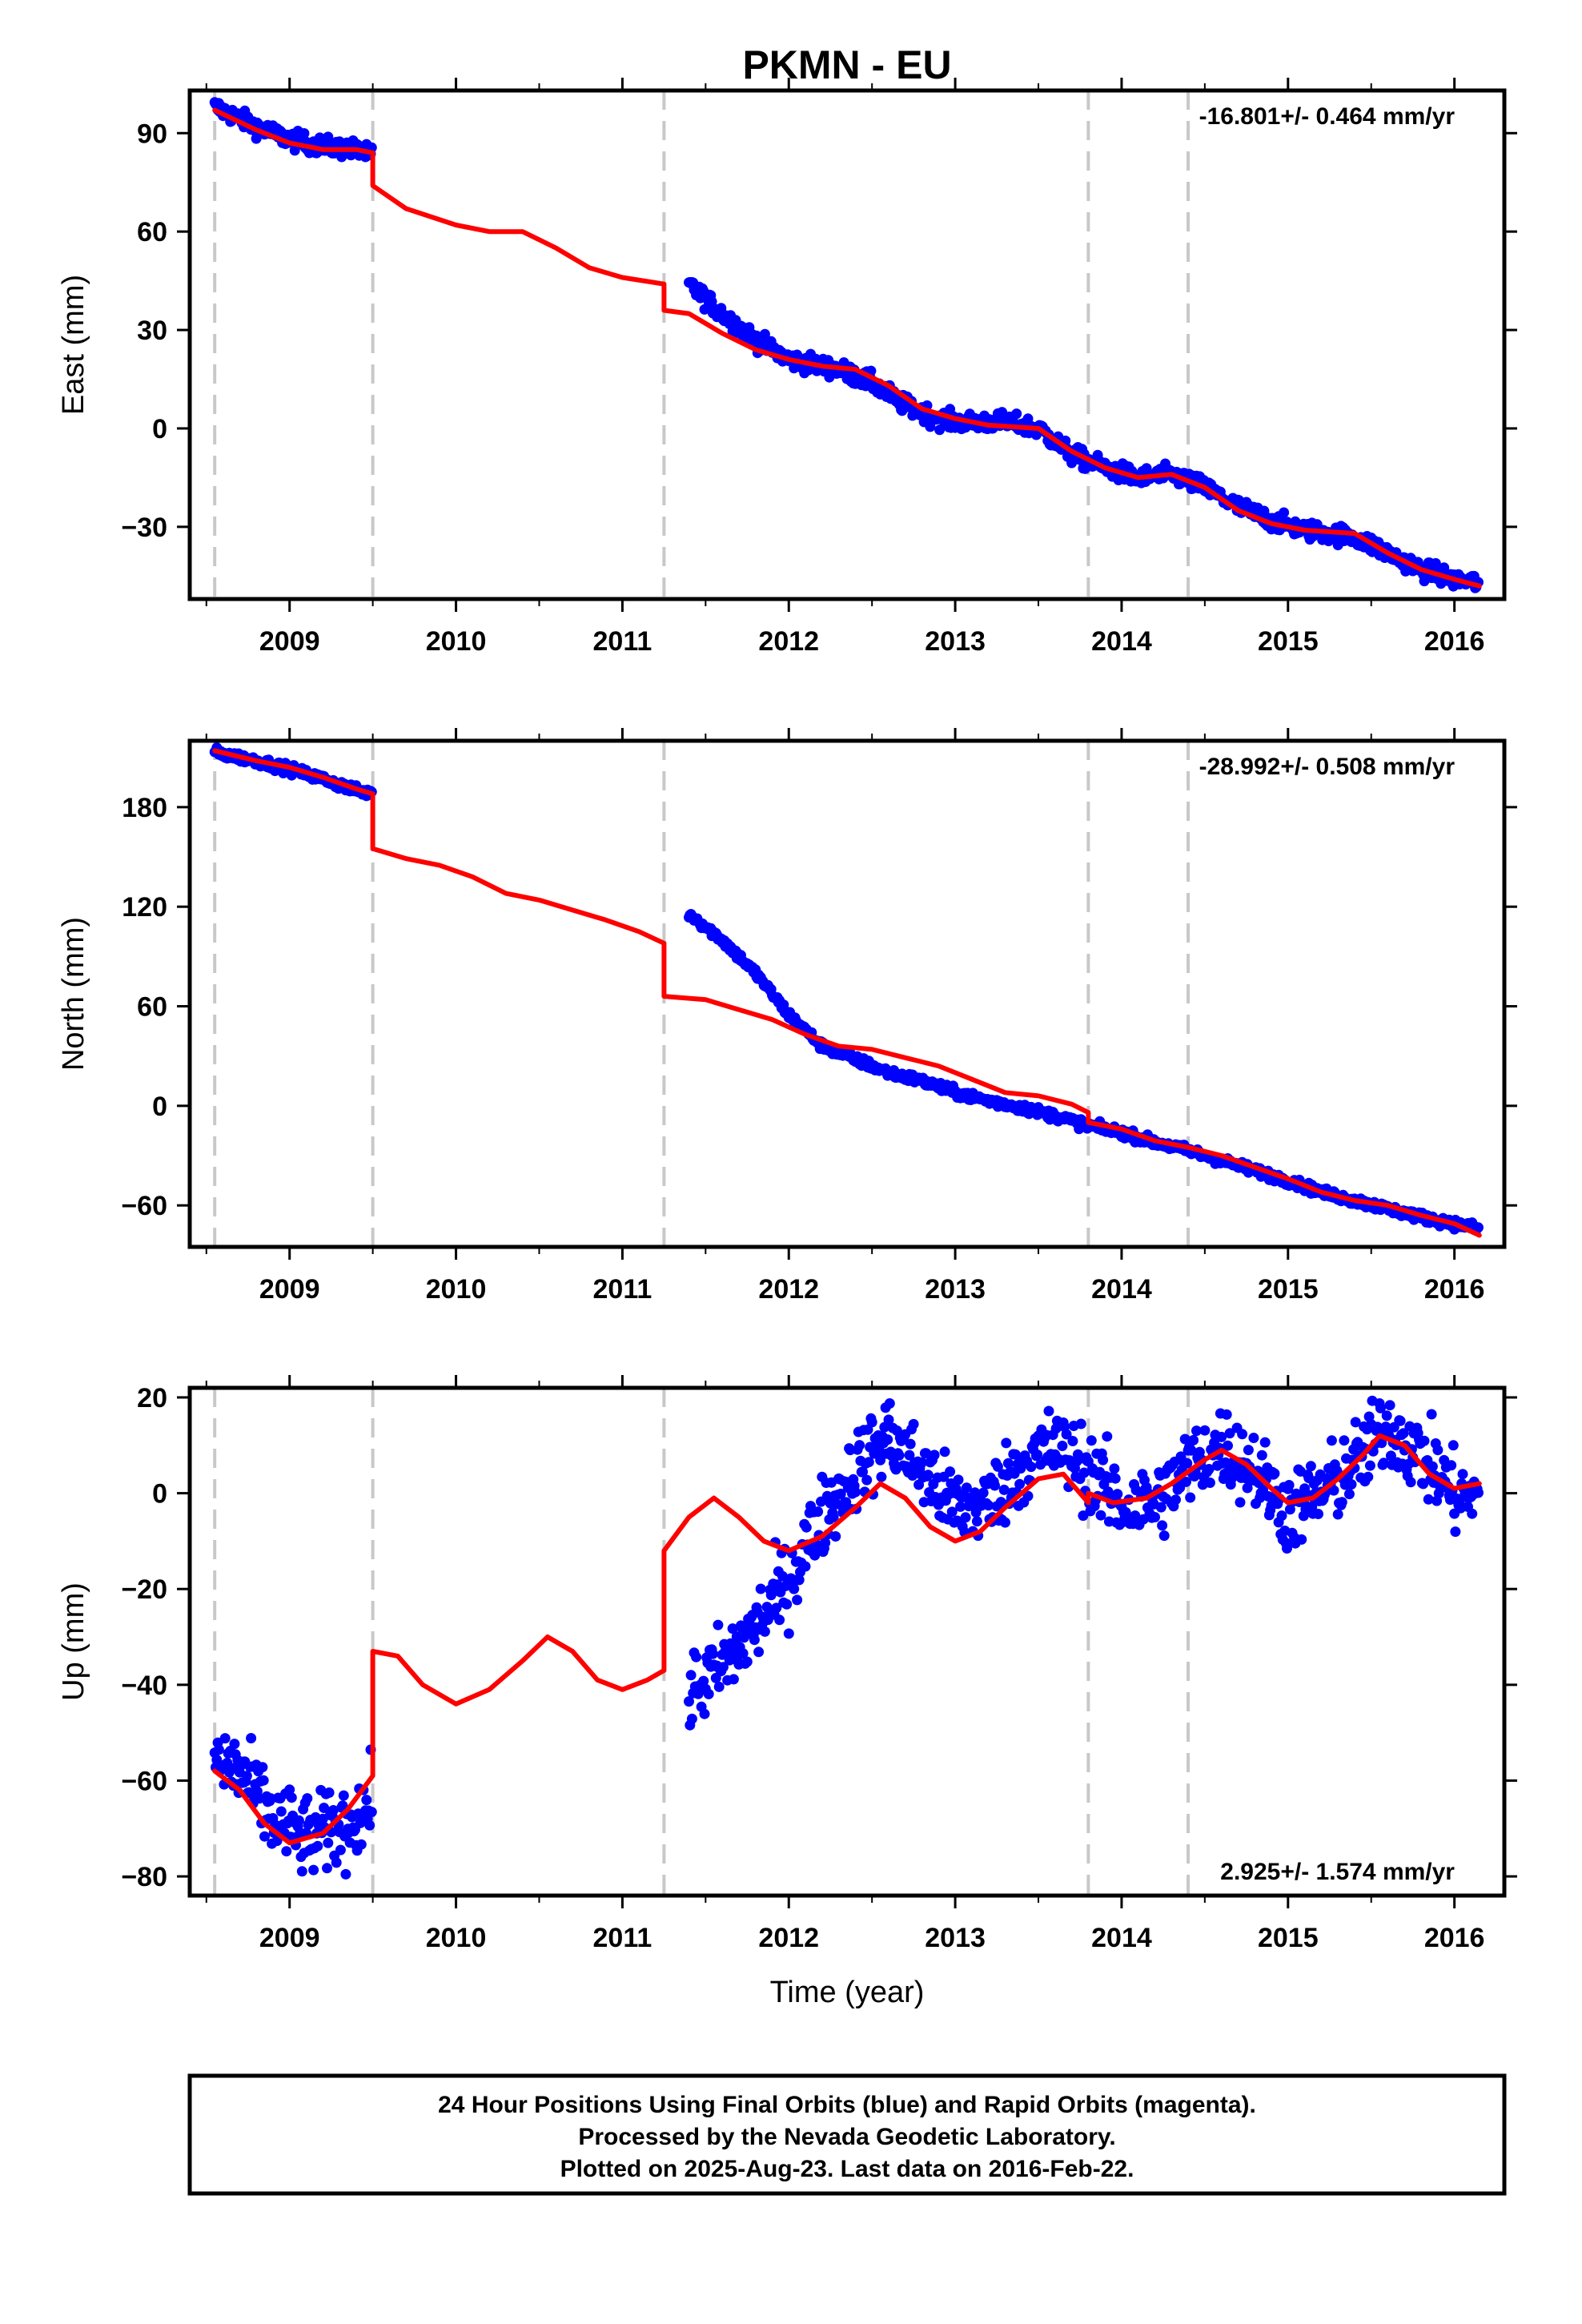  I want to click on east-x-tick-label: 2014, so click(1121, 641).